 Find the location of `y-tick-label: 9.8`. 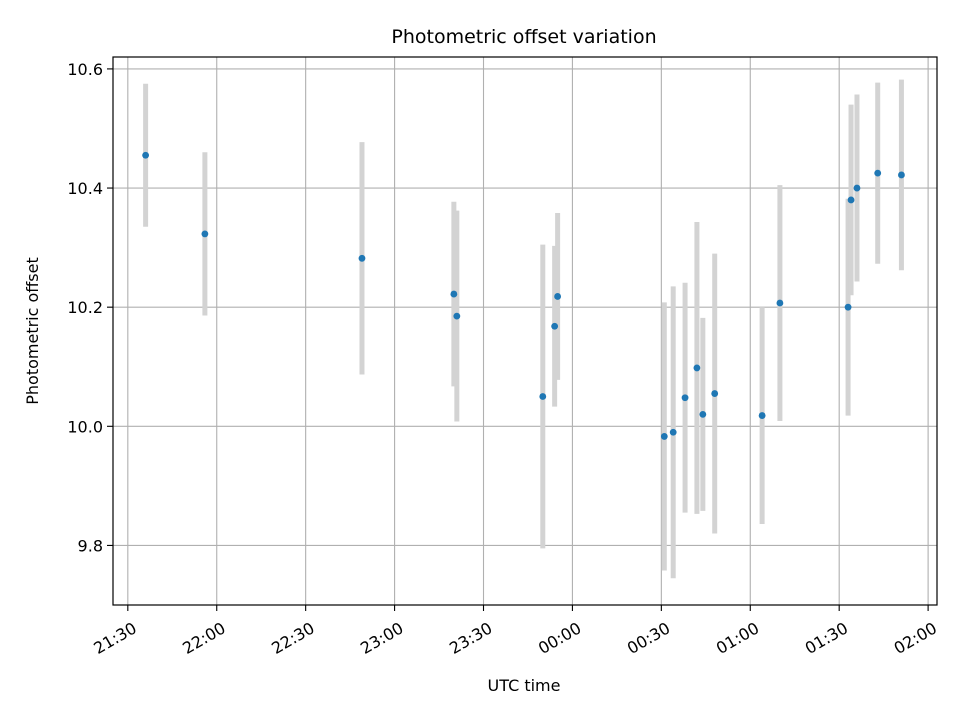

y-tick-label: 9.8 is located at coordinates (90, 545).